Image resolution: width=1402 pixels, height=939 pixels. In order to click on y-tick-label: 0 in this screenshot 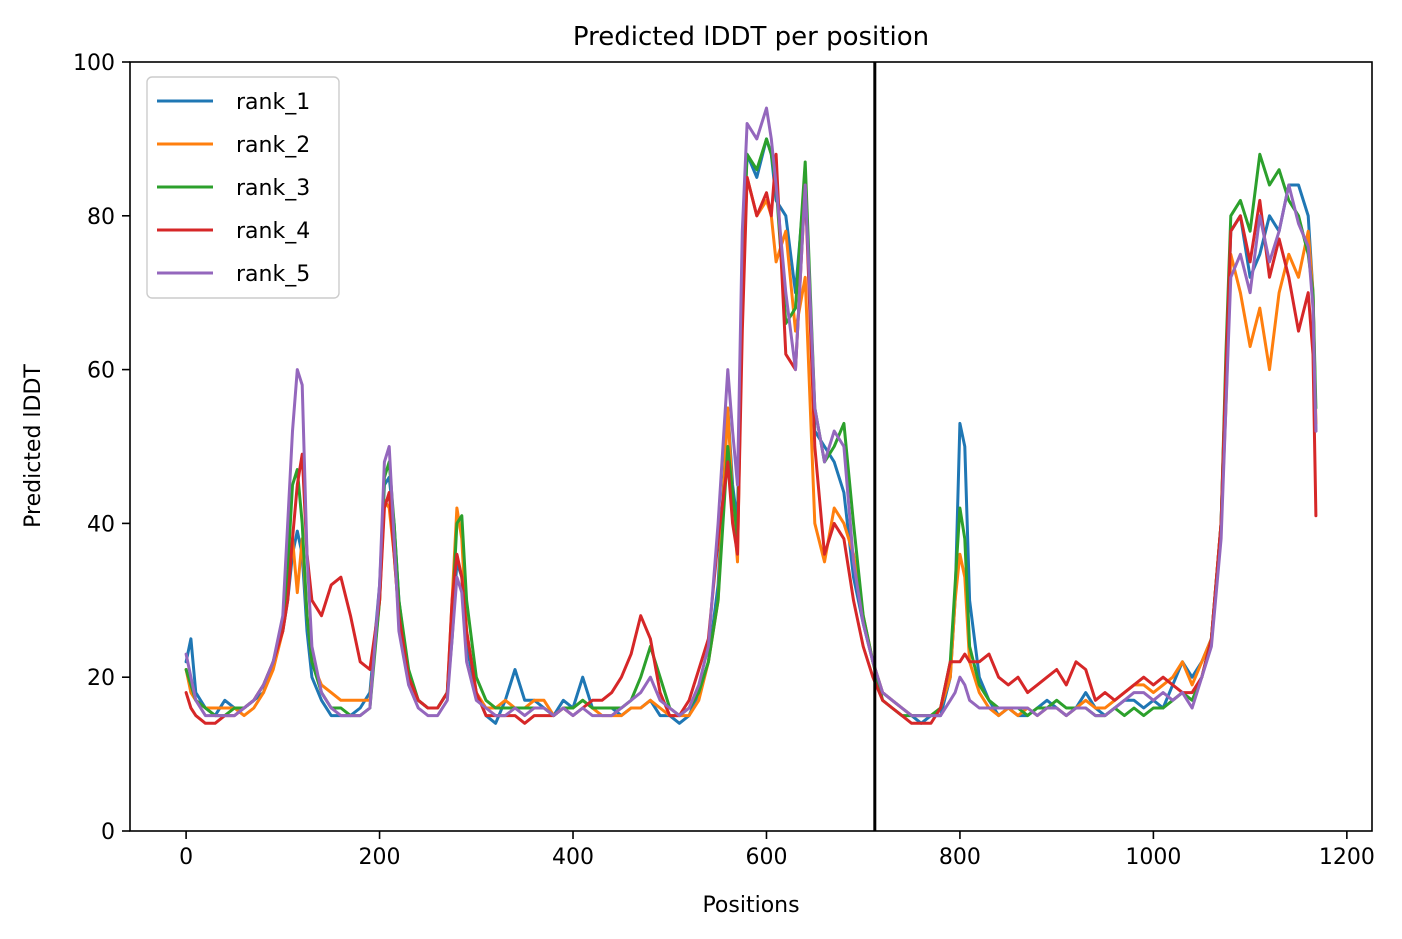, I will do `click(108, 832)`.